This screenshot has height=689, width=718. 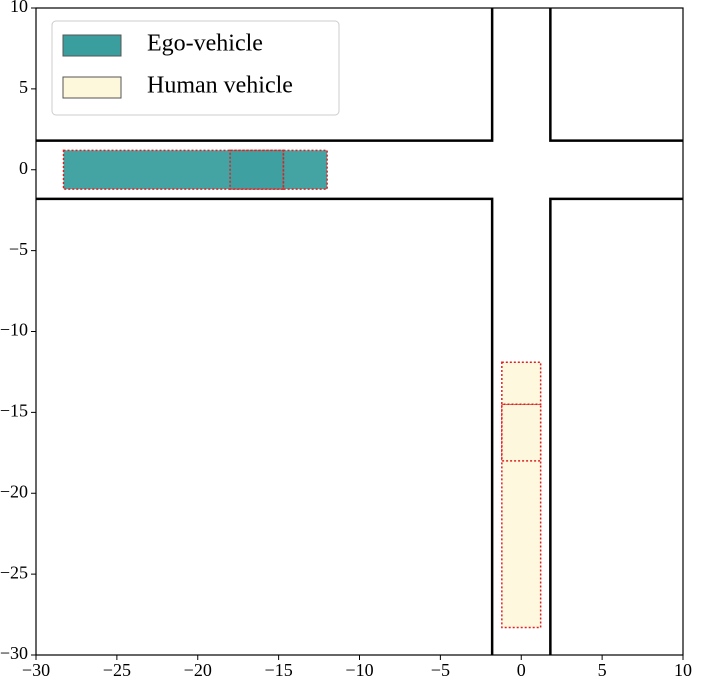 What do you see at coordinates (14, 411) in the screenshot?
I see `y-tick-label: −15` at bounding box center [14, 411].